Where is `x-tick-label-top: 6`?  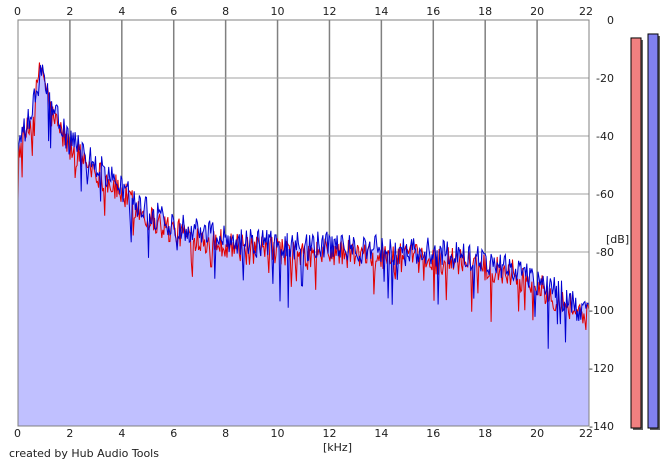
x-tick-label-top: 6 is located at coordinates (173, 11).